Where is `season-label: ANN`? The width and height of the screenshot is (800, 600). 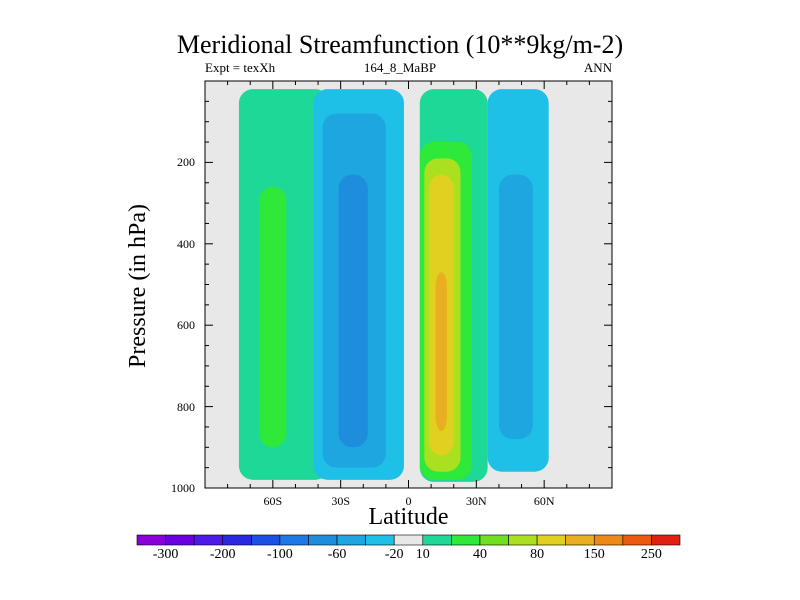
season-label: ANN is located at coordinates (597, 67).